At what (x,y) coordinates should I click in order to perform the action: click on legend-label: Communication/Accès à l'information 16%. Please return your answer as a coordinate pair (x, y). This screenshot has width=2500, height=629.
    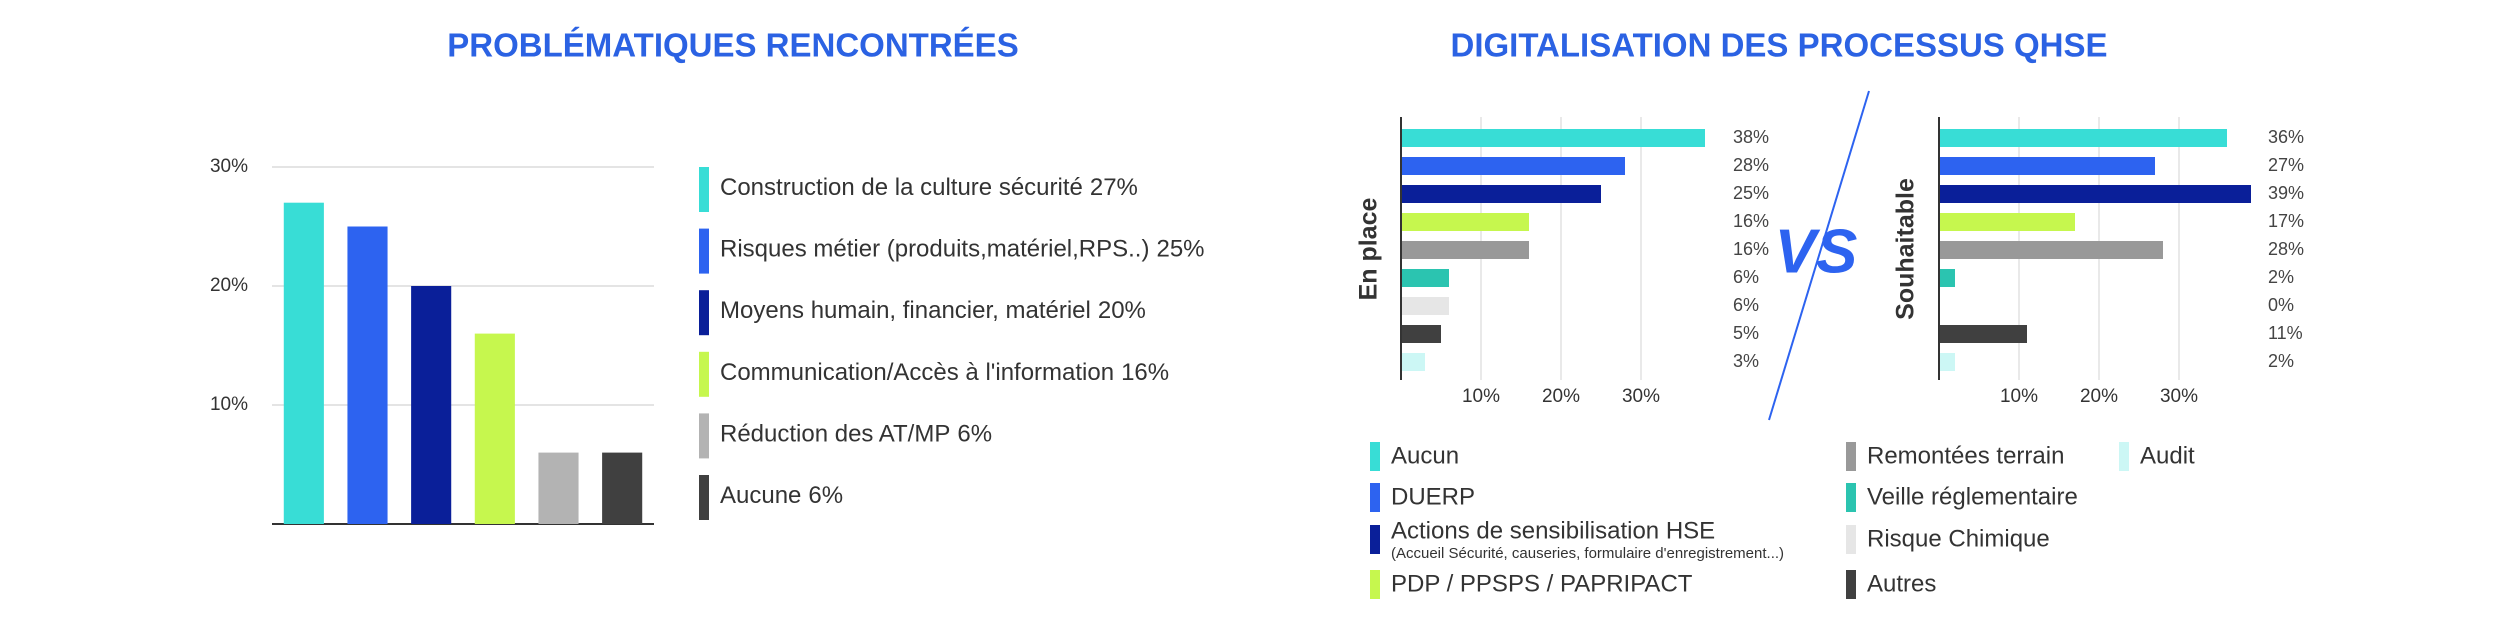
    Looking at the image, I should click on (944, 372).